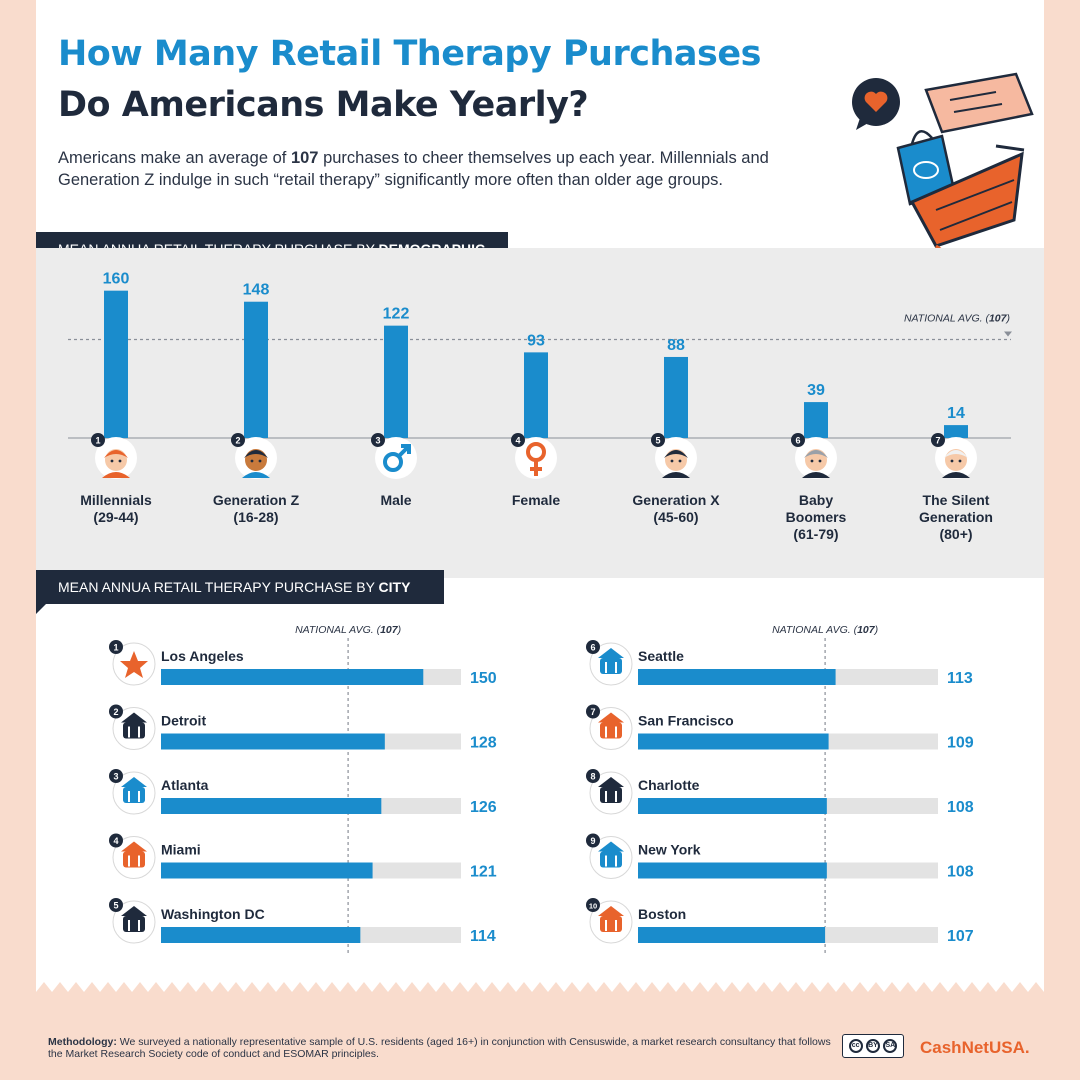 This screenshot has width=1080, height=1080. I want to click on city-value-4: 114, so click(483, 936).